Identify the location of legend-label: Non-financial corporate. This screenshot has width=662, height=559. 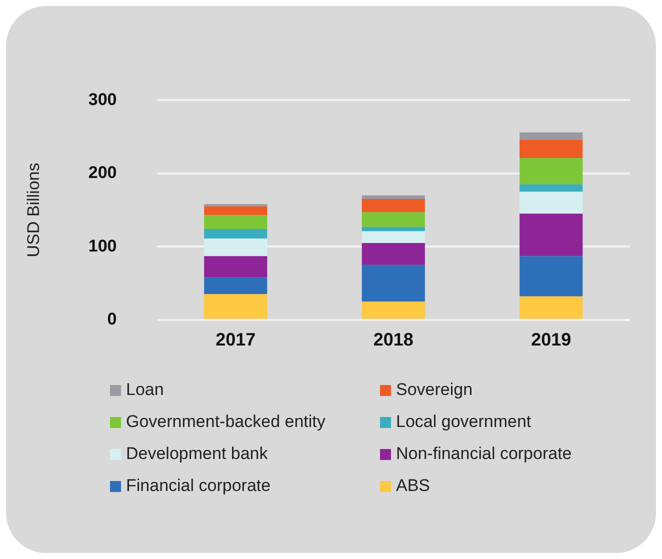
(484, 454).